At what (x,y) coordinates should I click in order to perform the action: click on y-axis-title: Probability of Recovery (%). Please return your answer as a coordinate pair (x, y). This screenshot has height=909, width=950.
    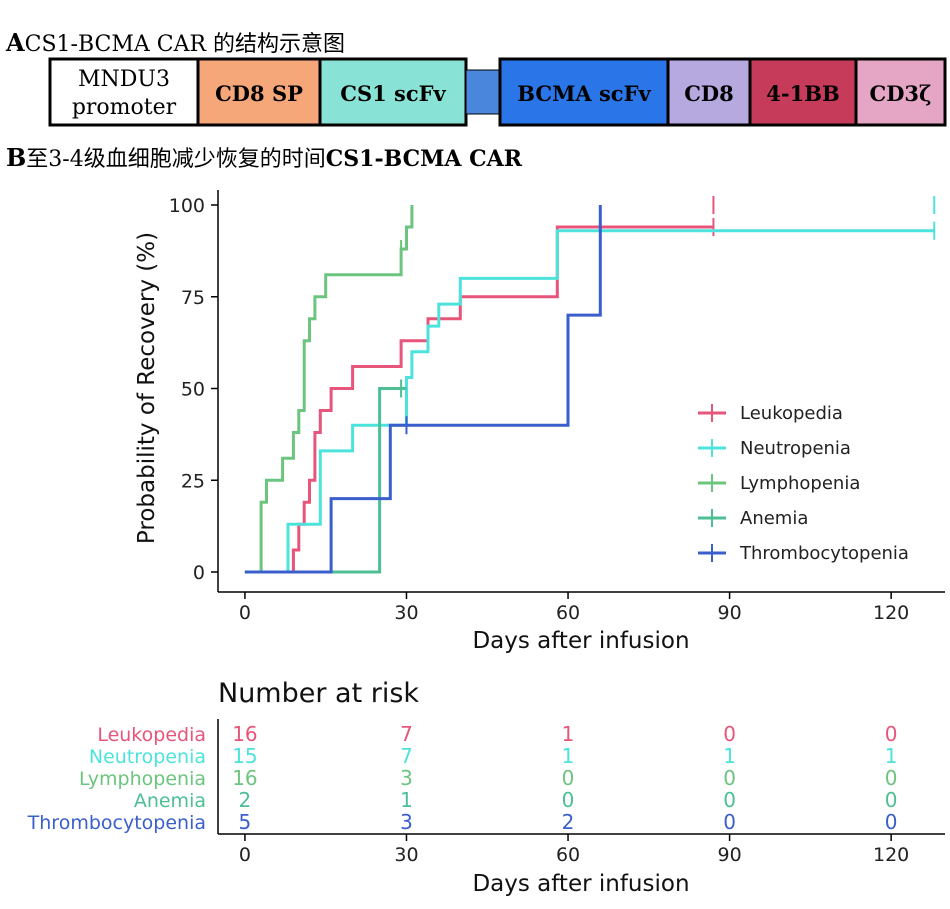
    Looking at the image, I should click on (147, 388).